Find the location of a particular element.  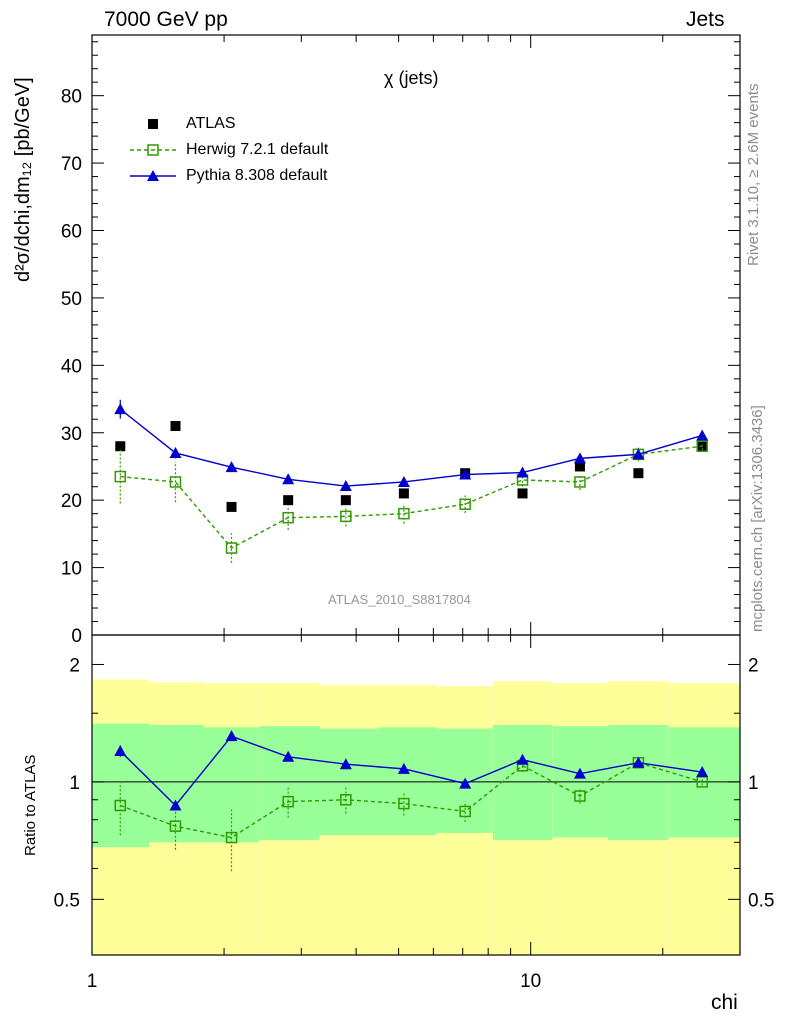

x-tick-label: 1 is located at coordinates (92, 981).